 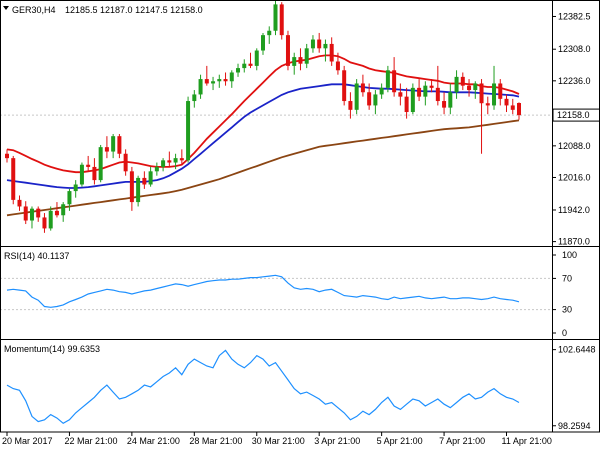 What do you see at coordinates (574, 49) in the screenshot?
I see `price-tick-label: 12308.0` at bounding box center [574, 49].